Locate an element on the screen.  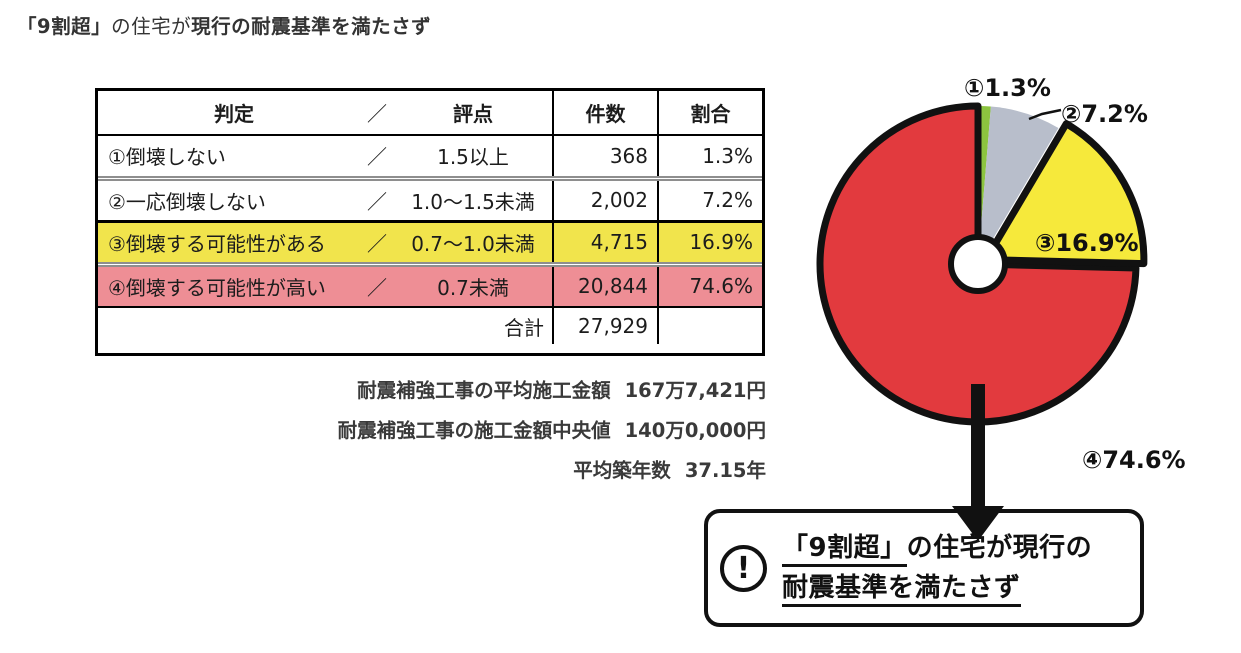
stat-value: 167万7,421円 is located at coordinates (695, 390).